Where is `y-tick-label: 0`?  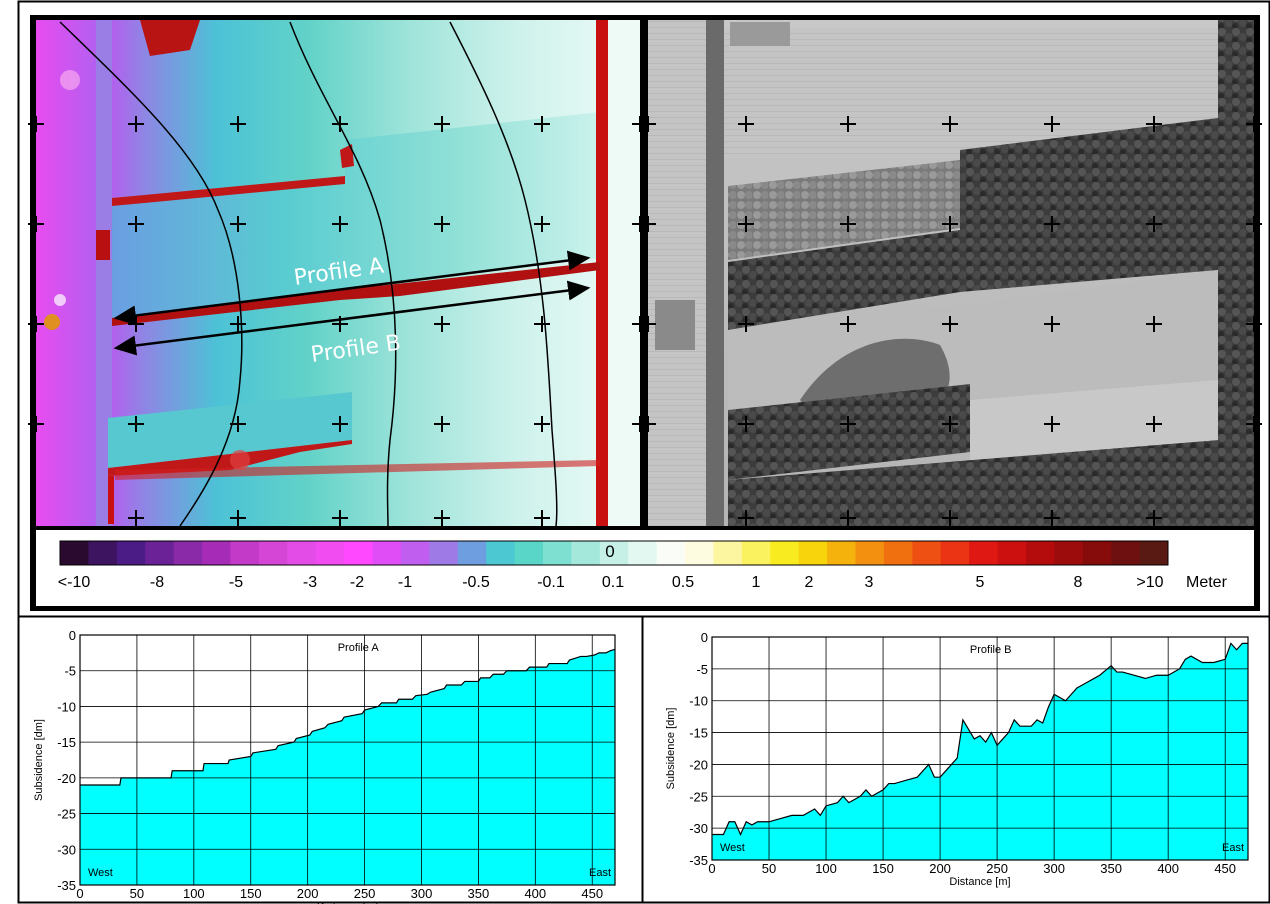 y-tick-label: 0 is located at coordinates (72, 635).